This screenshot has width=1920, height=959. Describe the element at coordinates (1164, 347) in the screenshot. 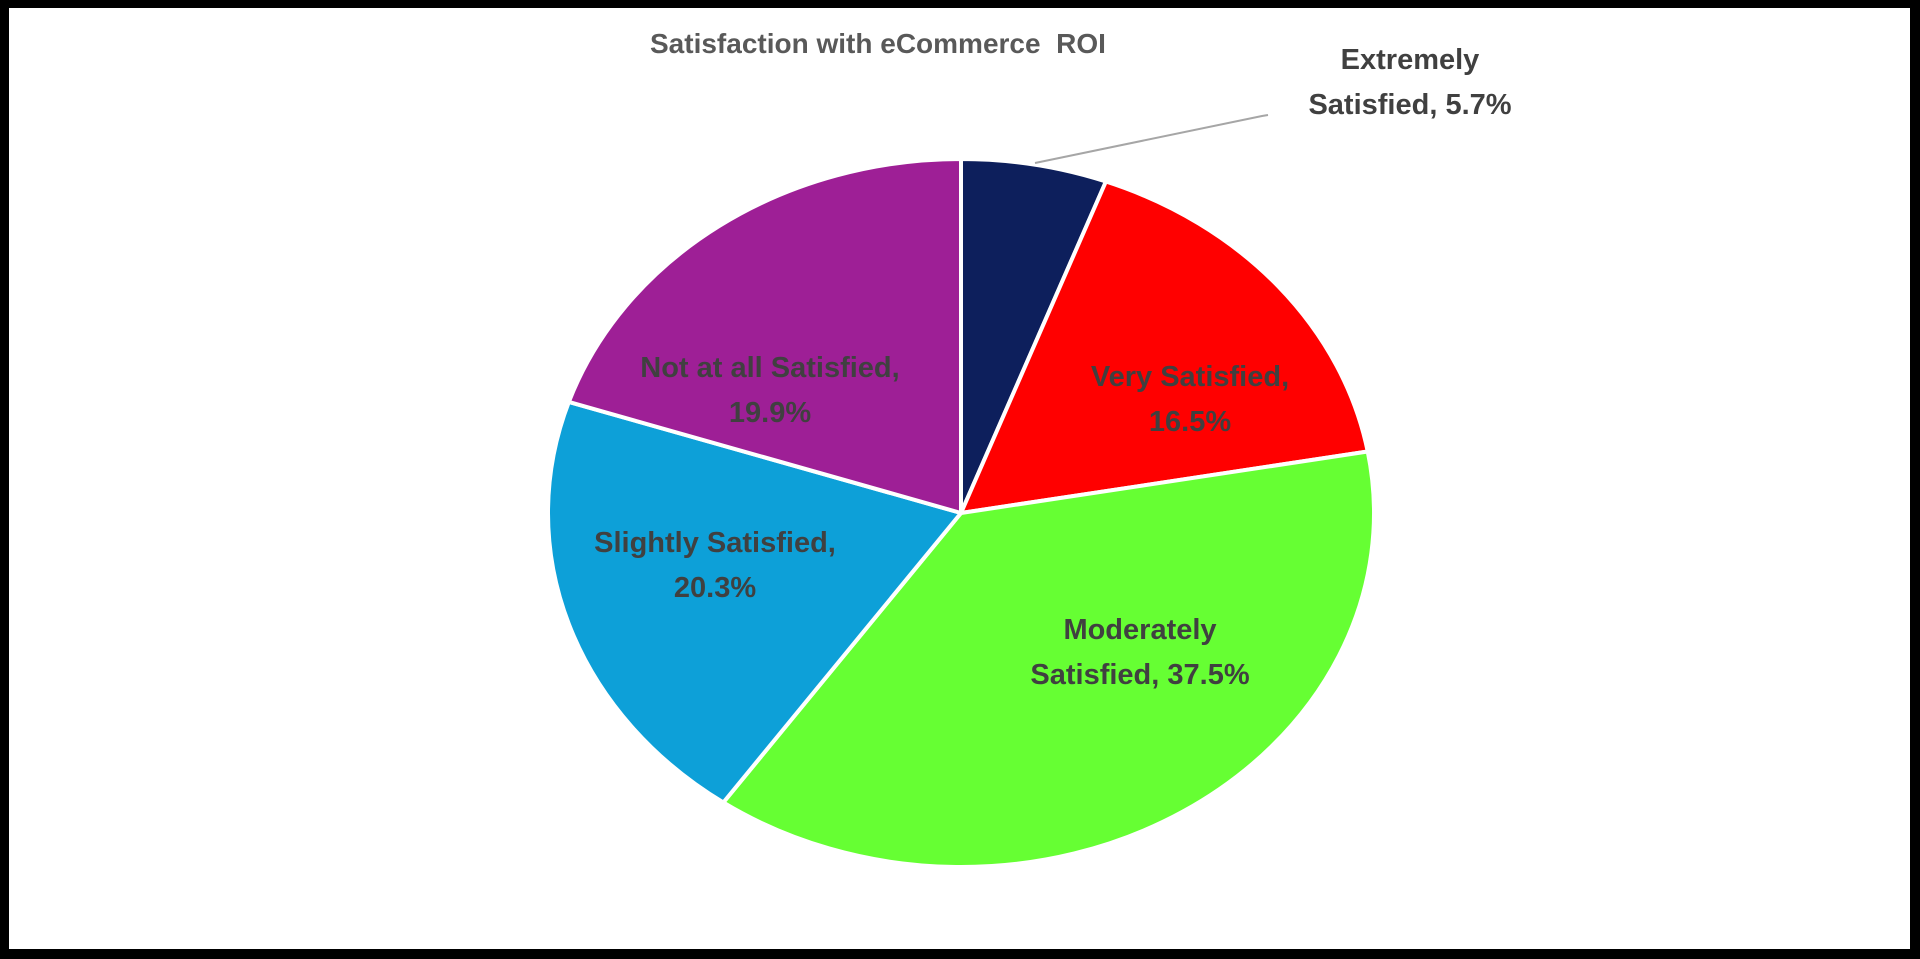

I see `pie-slice-very-satisfied` at that location.